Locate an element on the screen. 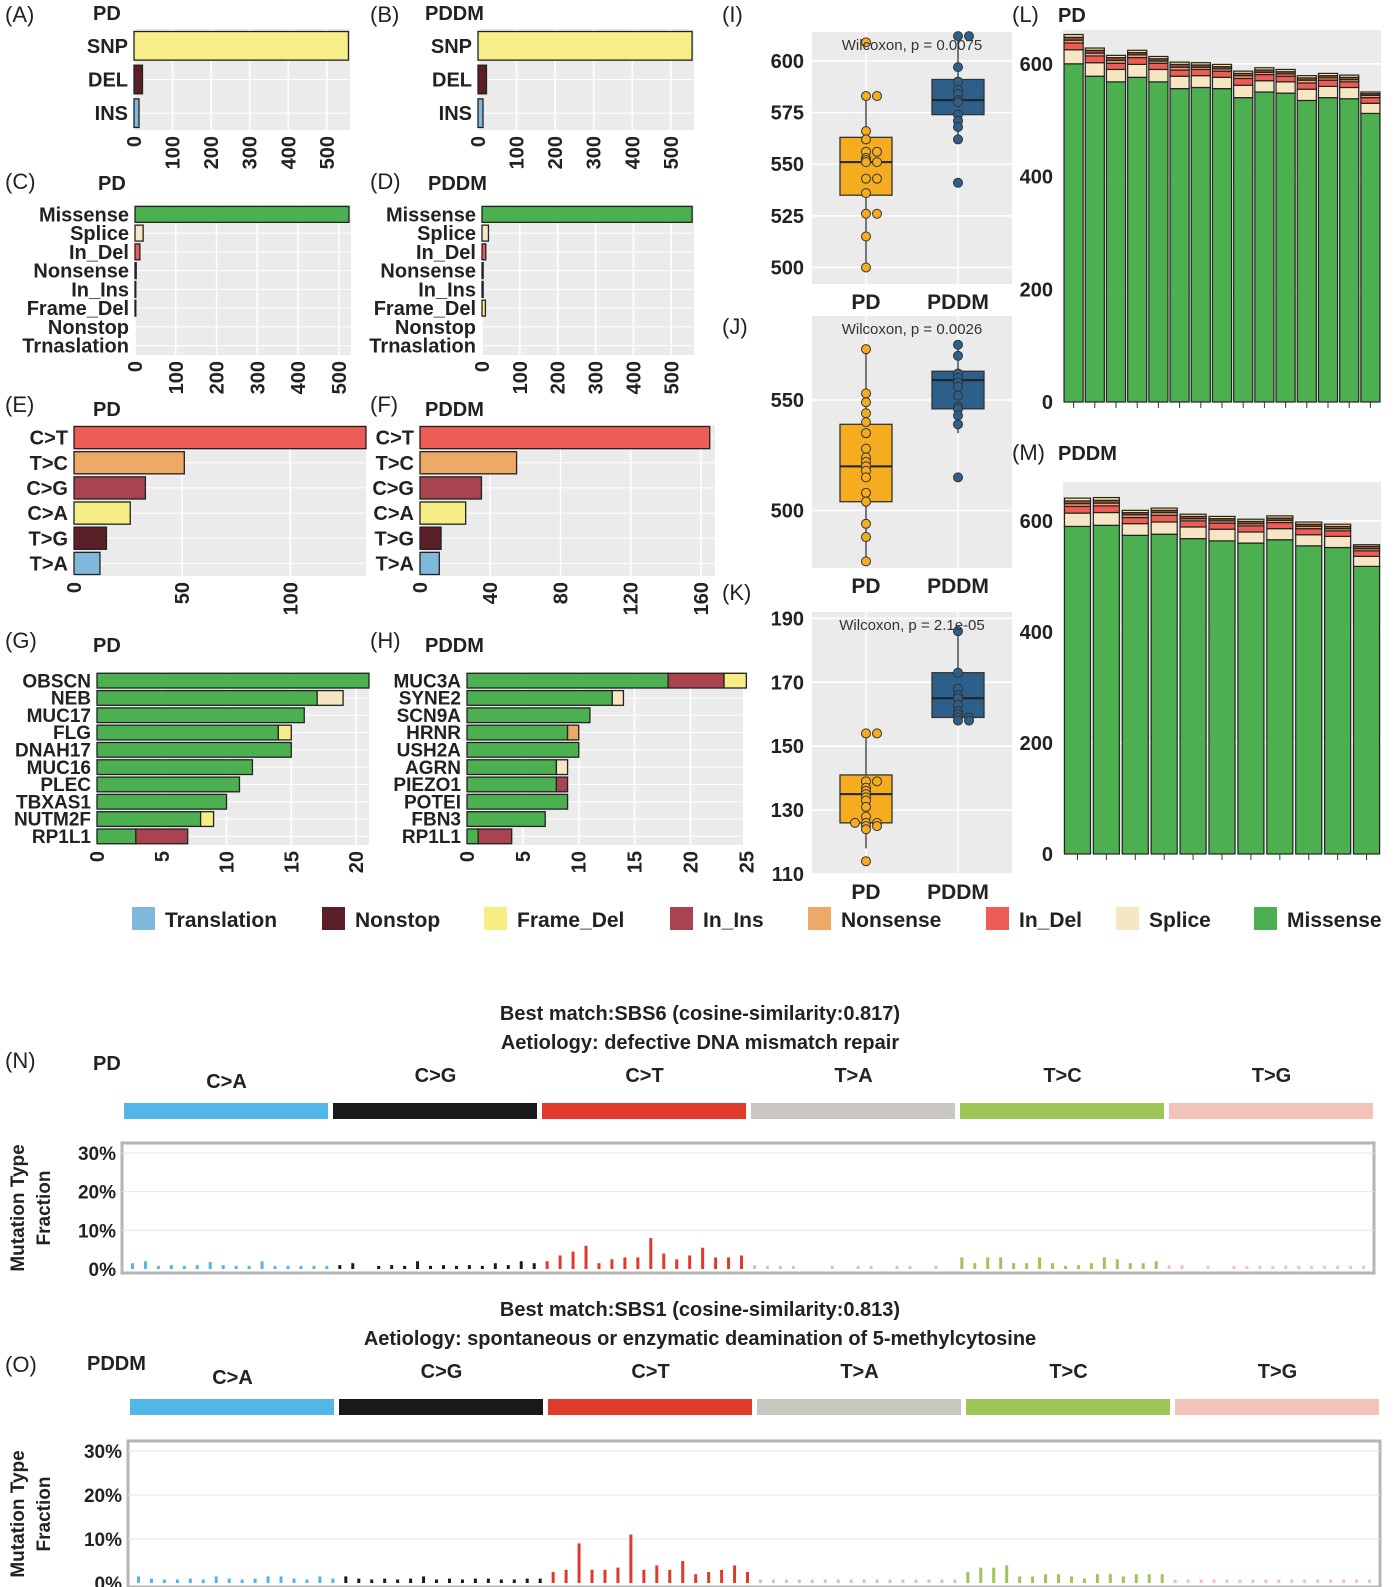 This screenshot has width=1400, height=1587. group-label: T>G is located at coordinates (1271, 1076).